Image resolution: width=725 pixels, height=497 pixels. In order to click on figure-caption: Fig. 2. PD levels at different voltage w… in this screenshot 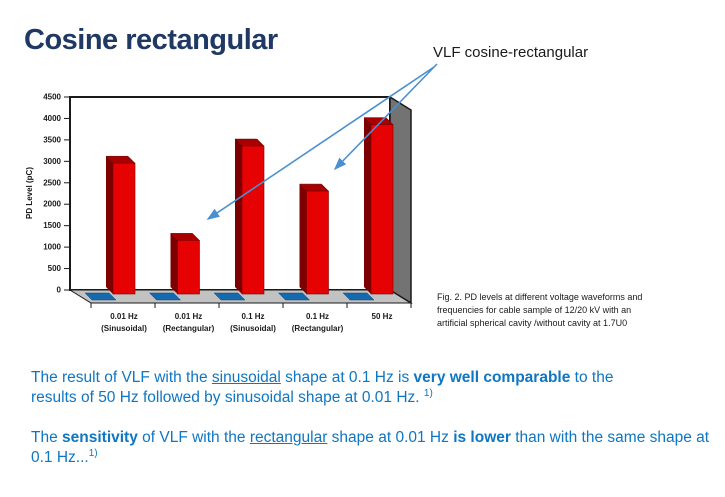, I will do `click(577, 310)`.